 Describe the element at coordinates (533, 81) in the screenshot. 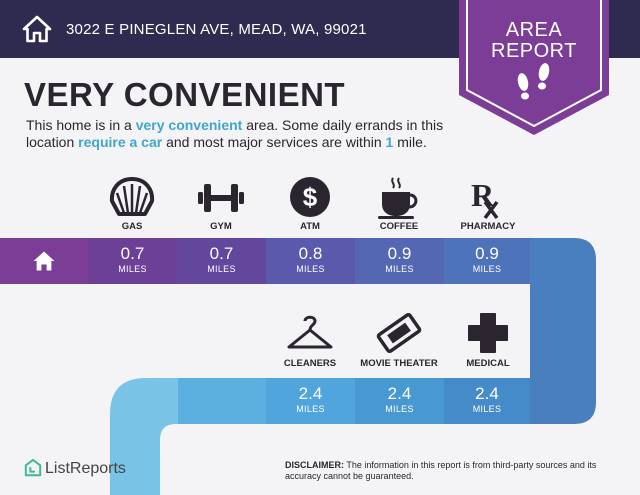

I see `footprints-icon` at that location.